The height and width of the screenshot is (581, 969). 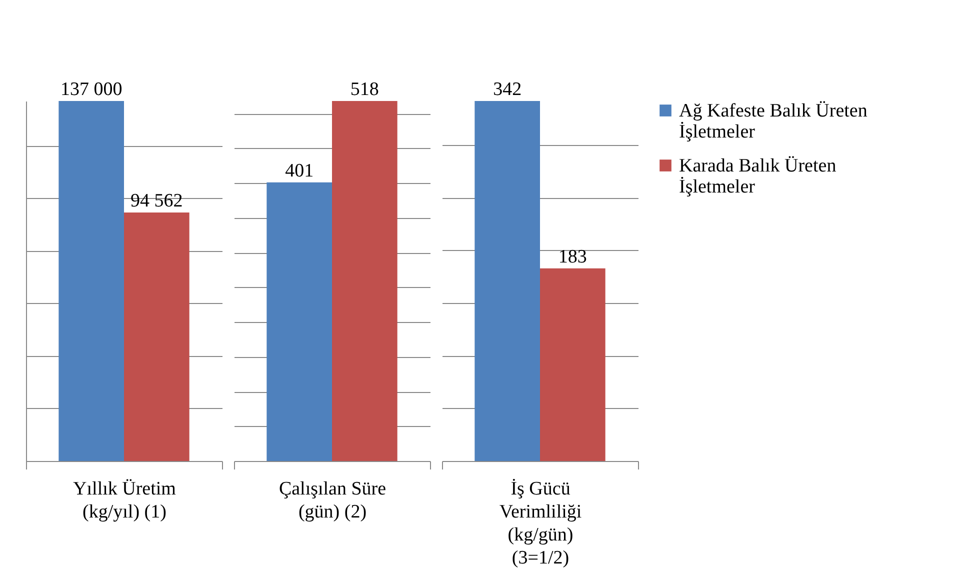 I want to click on legend-label: Ağ Kafeste Balık Üreten İşletmeler, so click(x=773, y=121).